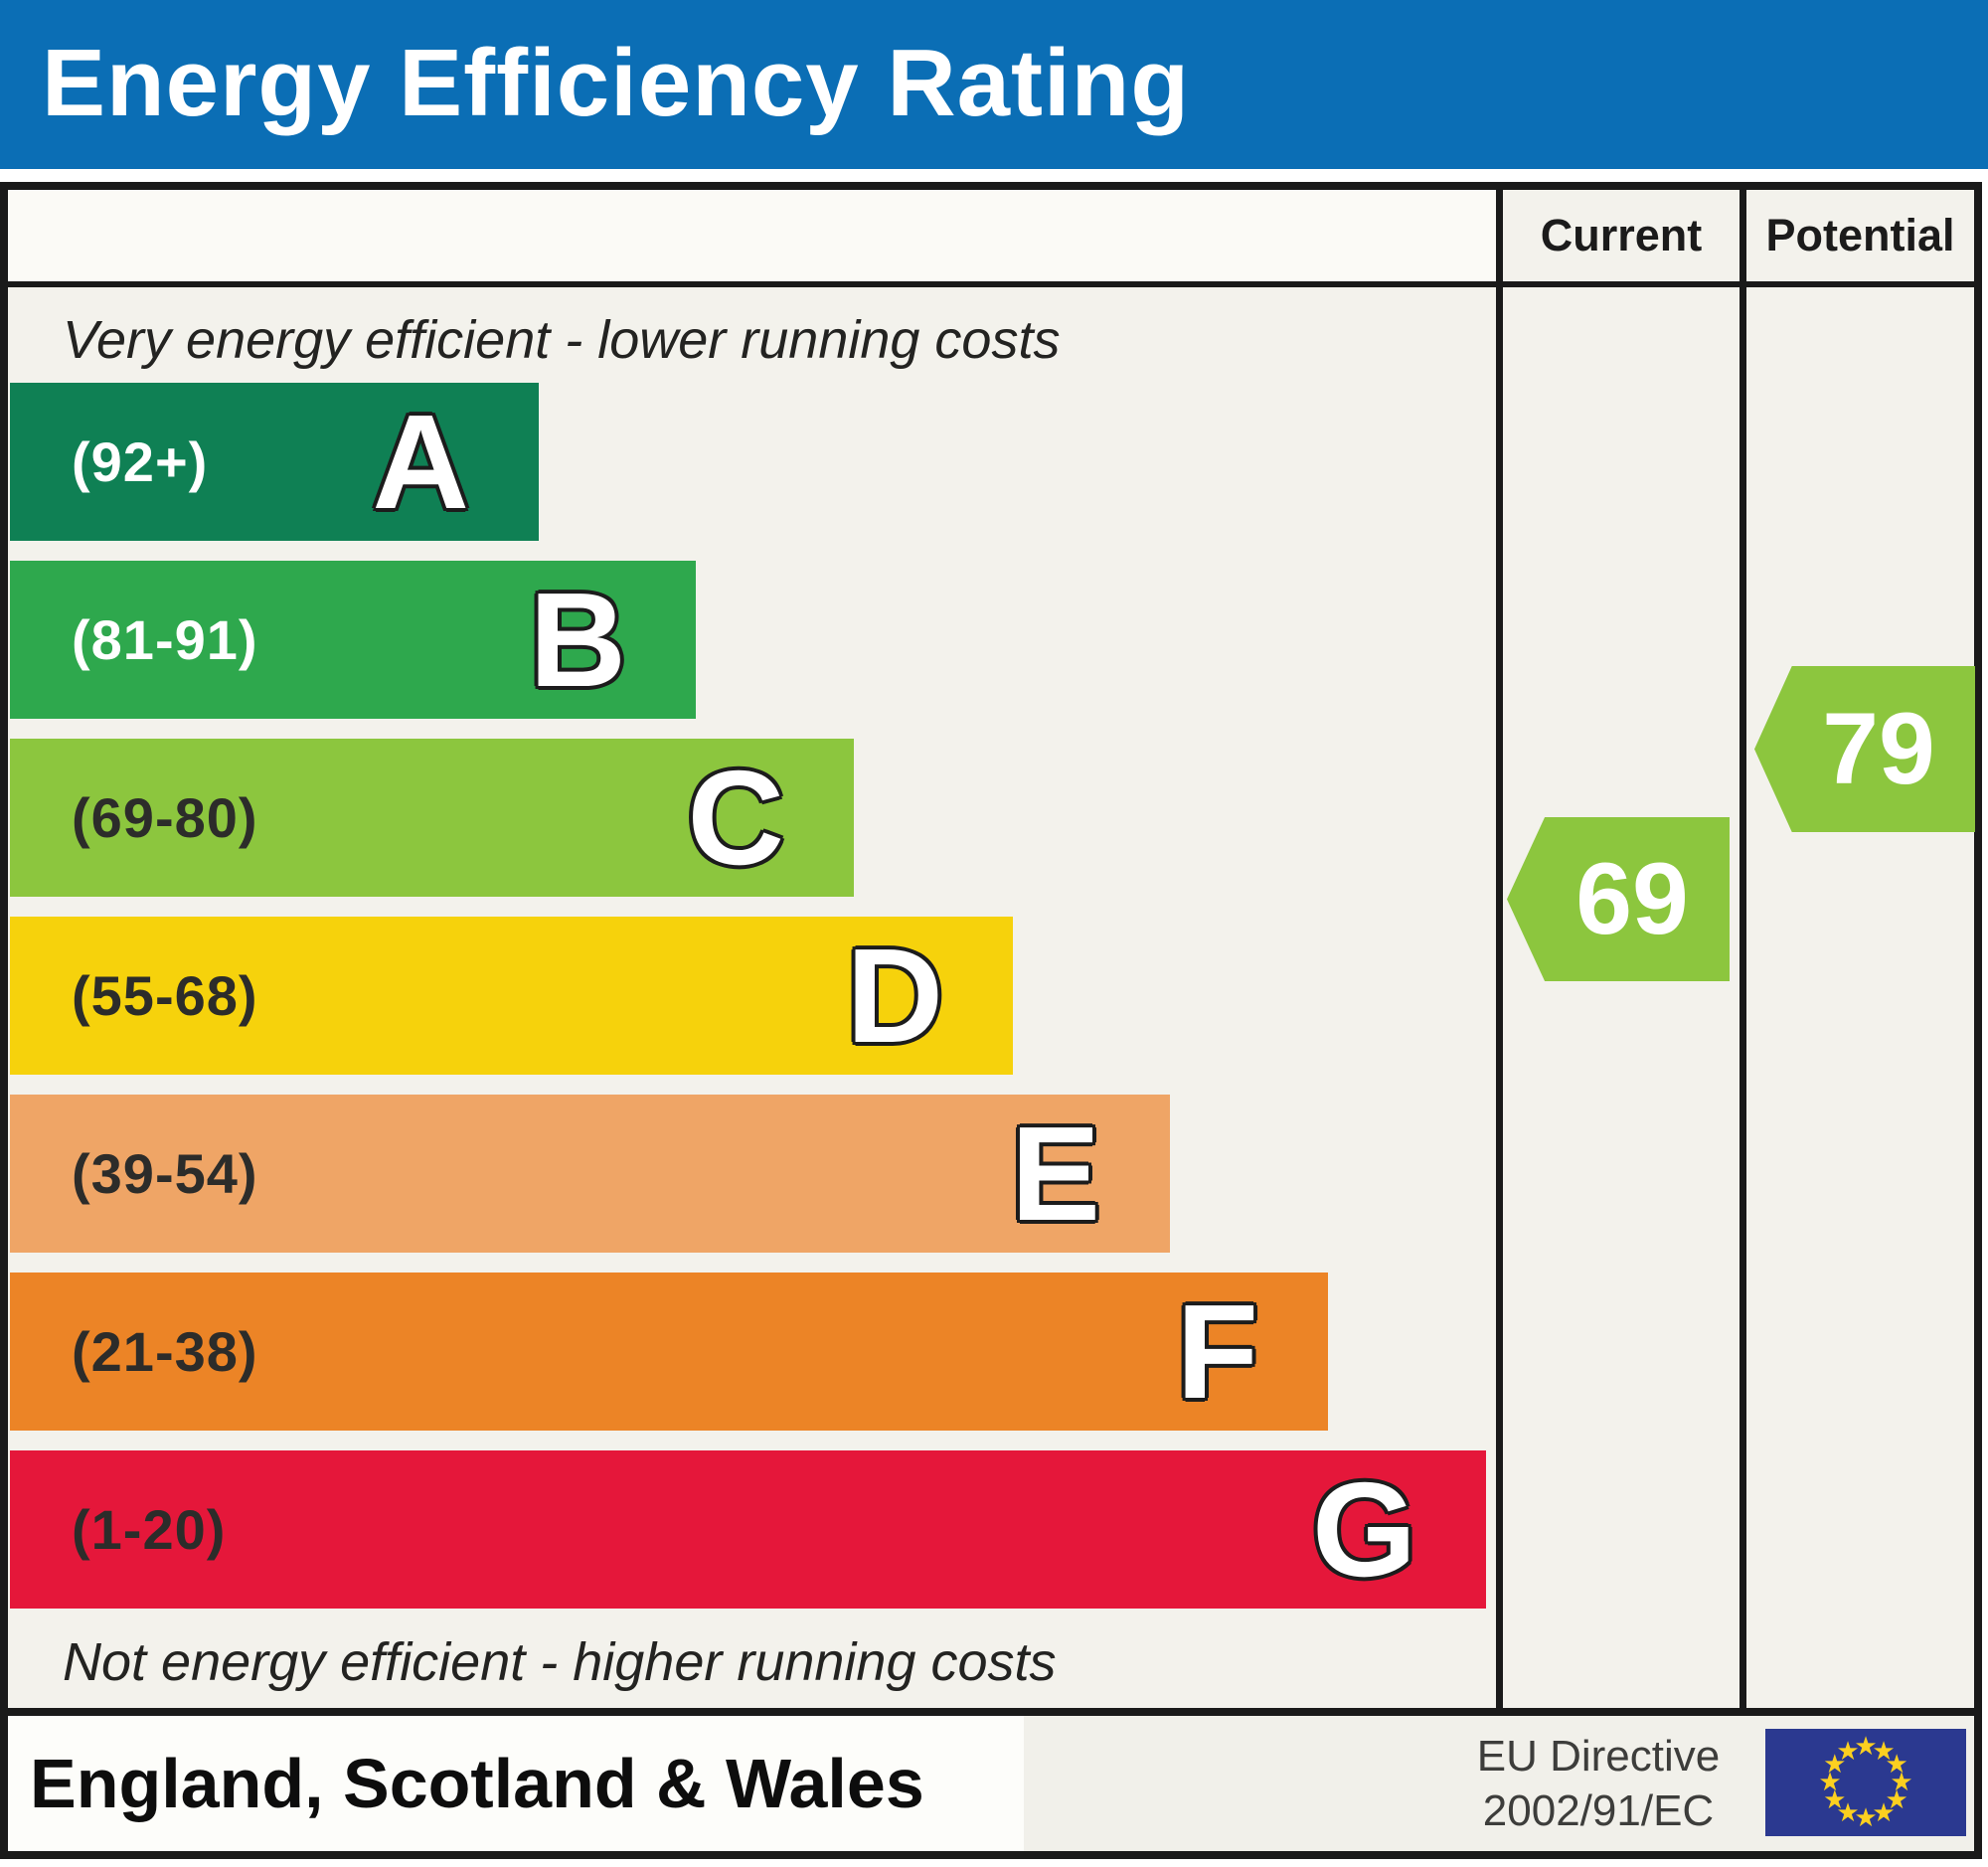  I want to click on header-left-cell, so click(752, 235).